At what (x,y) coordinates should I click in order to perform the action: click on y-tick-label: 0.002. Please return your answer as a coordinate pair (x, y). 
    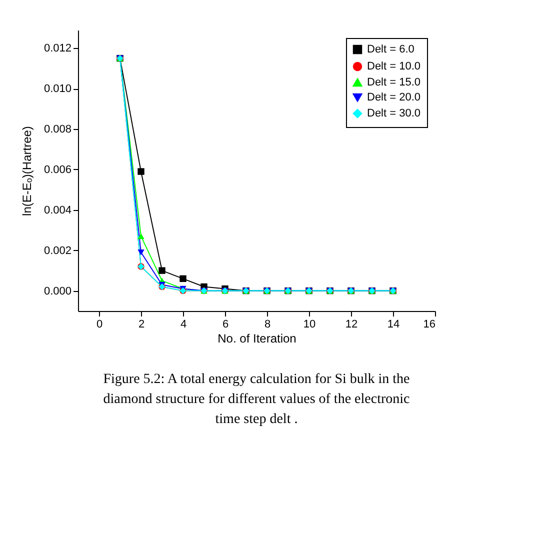
    Looking at the image, I should click on (58, 250).